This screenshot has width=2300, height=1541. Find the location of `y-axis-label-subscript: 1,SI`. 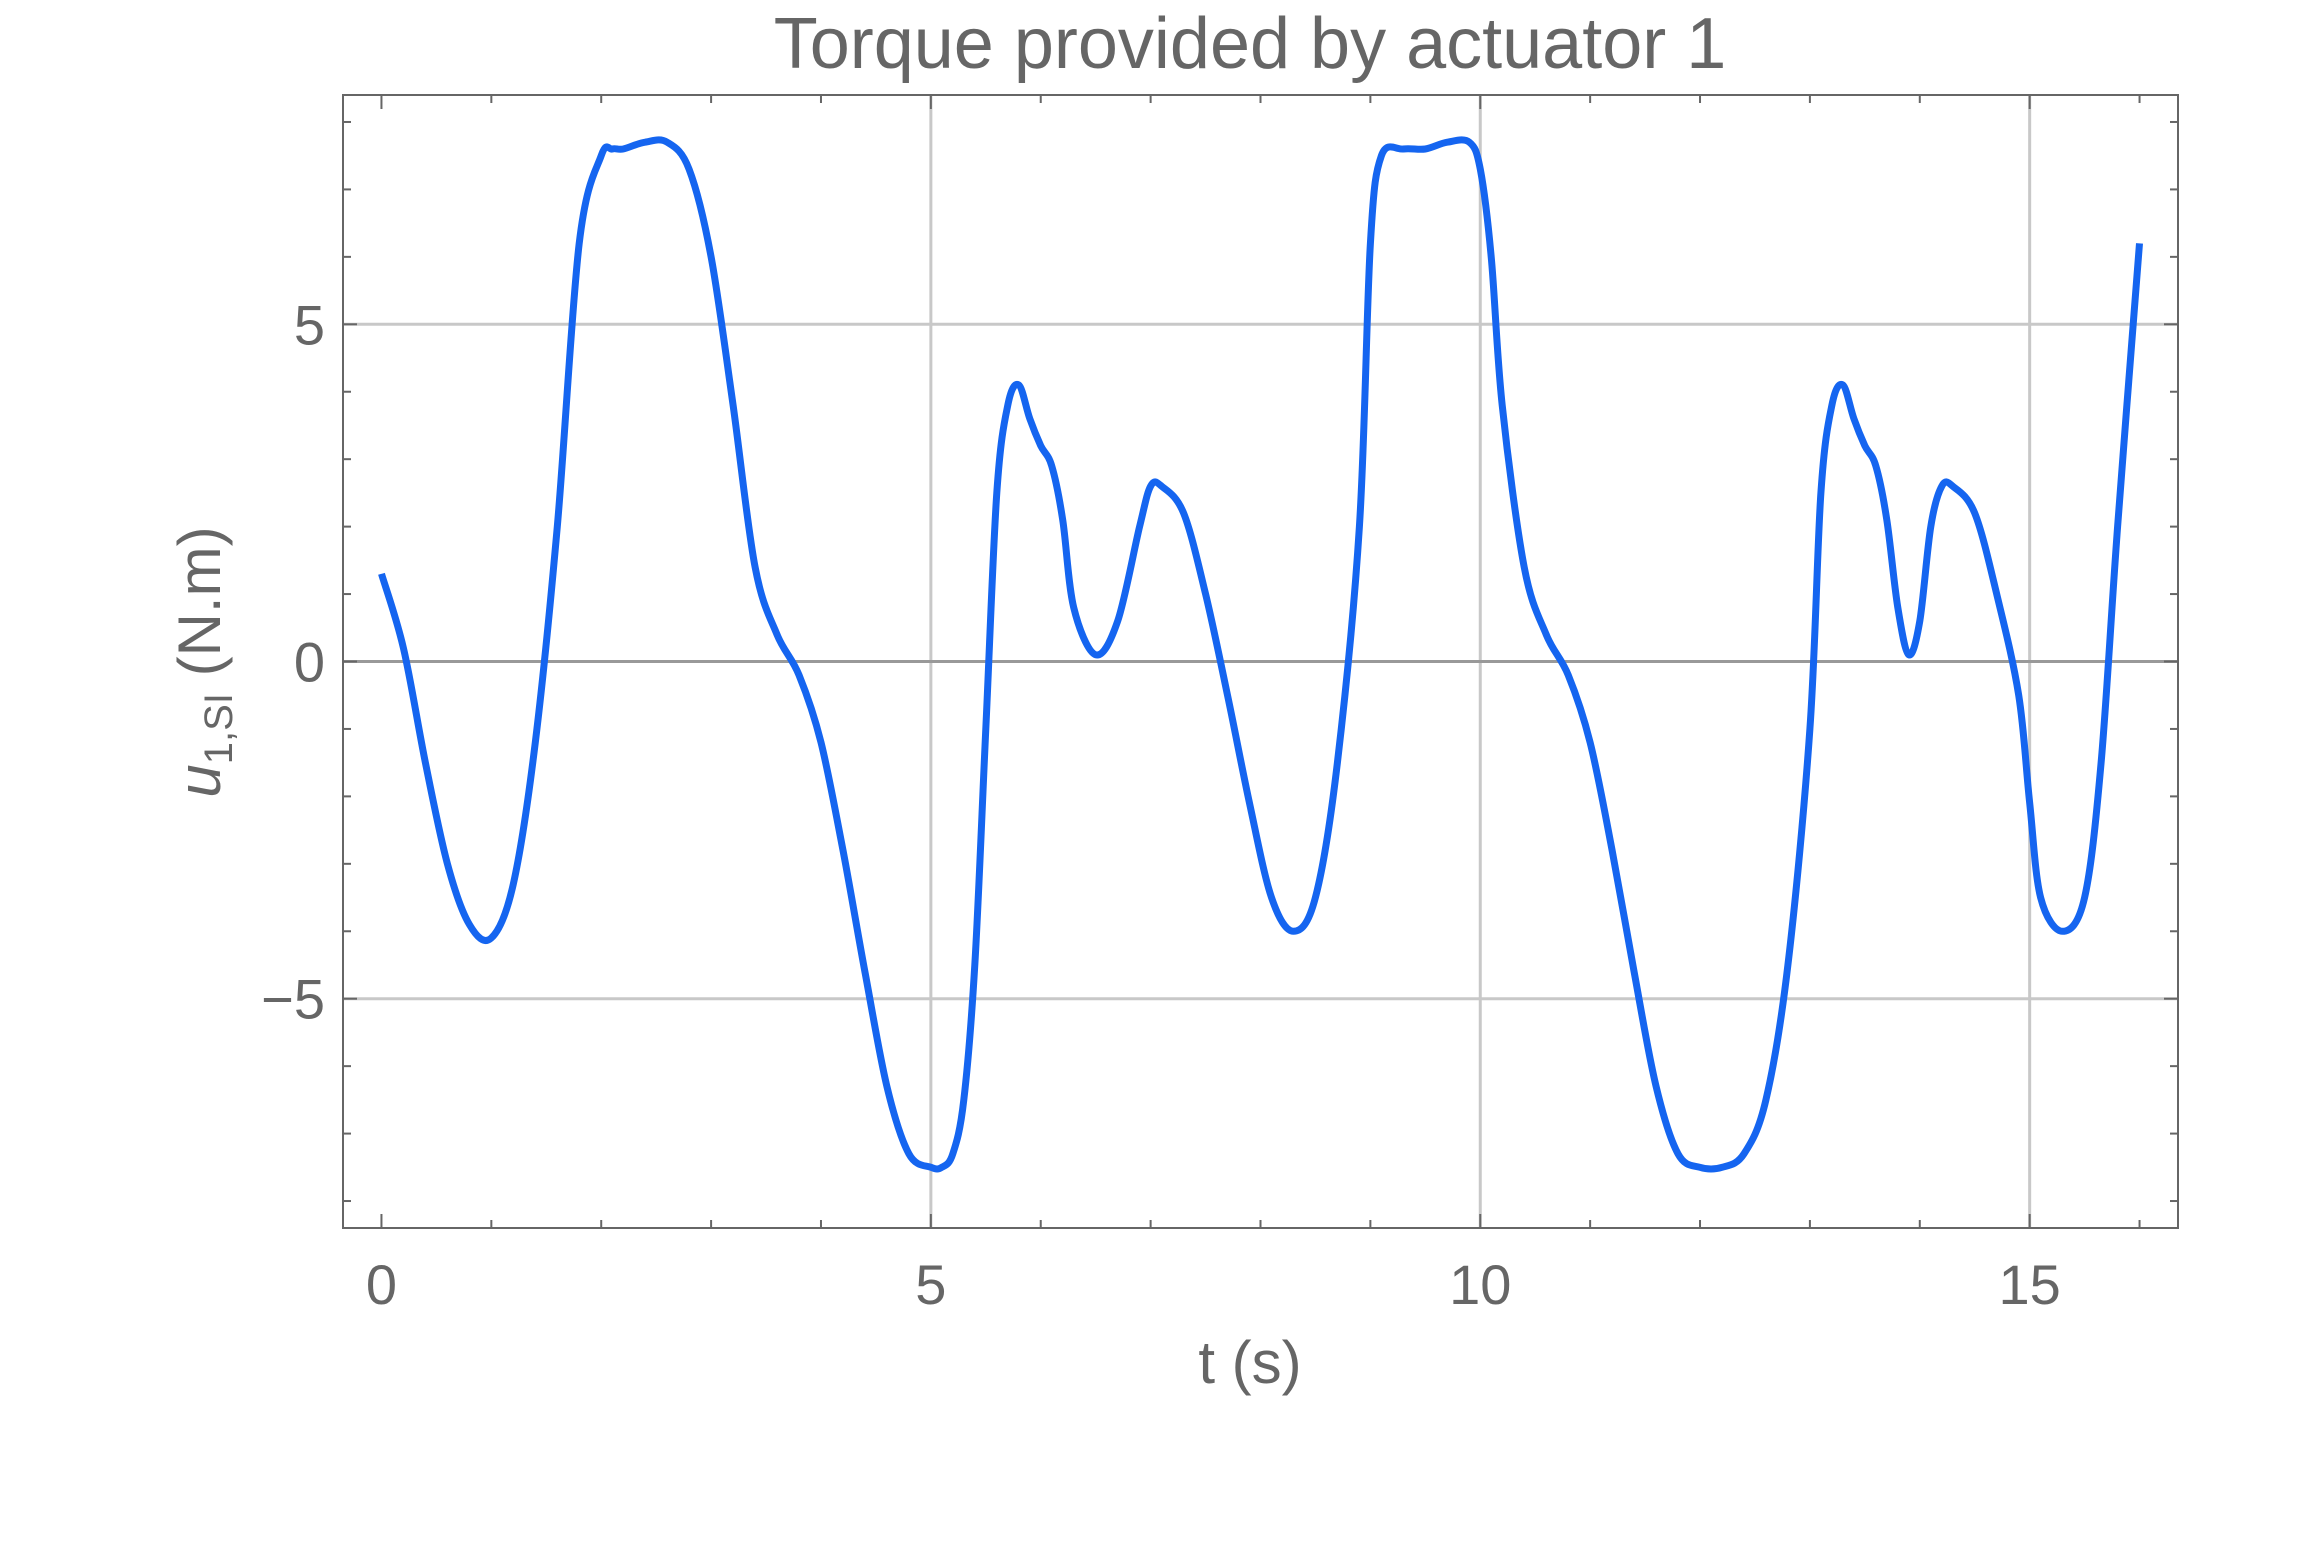

y-axis-label-subscript: 1,SI is located at coordinates (219, 728).